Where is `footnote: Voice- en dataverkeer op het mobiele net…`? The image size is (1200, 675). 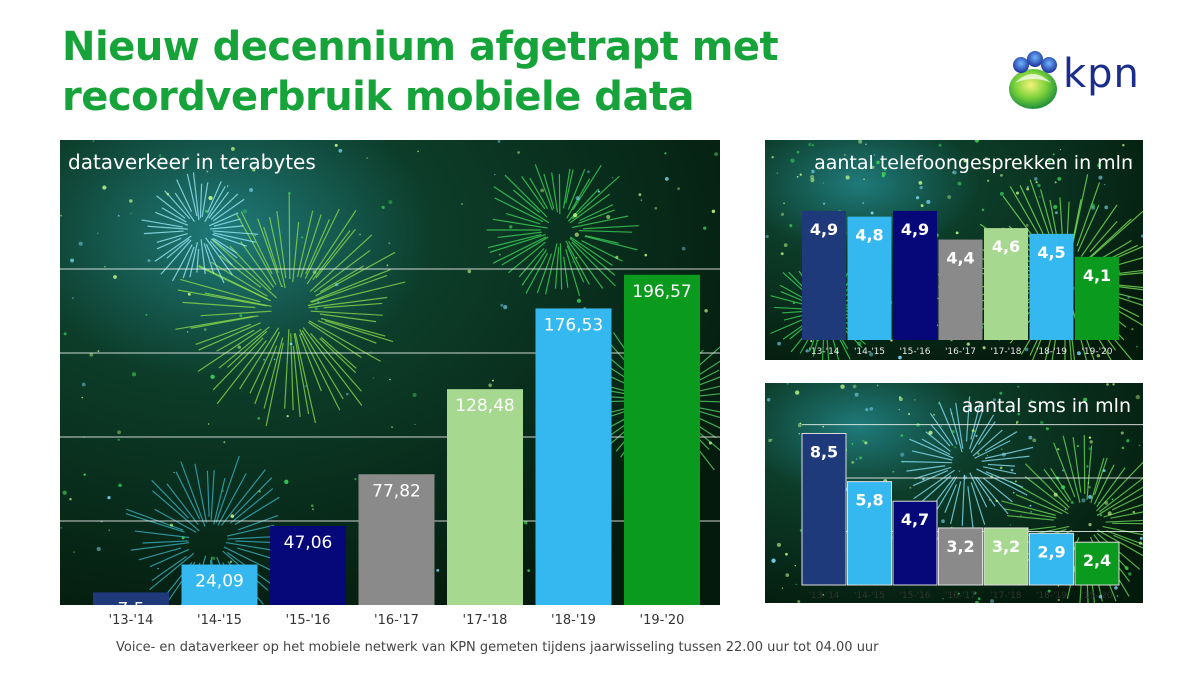 footnote: Voice- en dataverkeer op het mobiele net… is located at coordinates (497, 647).